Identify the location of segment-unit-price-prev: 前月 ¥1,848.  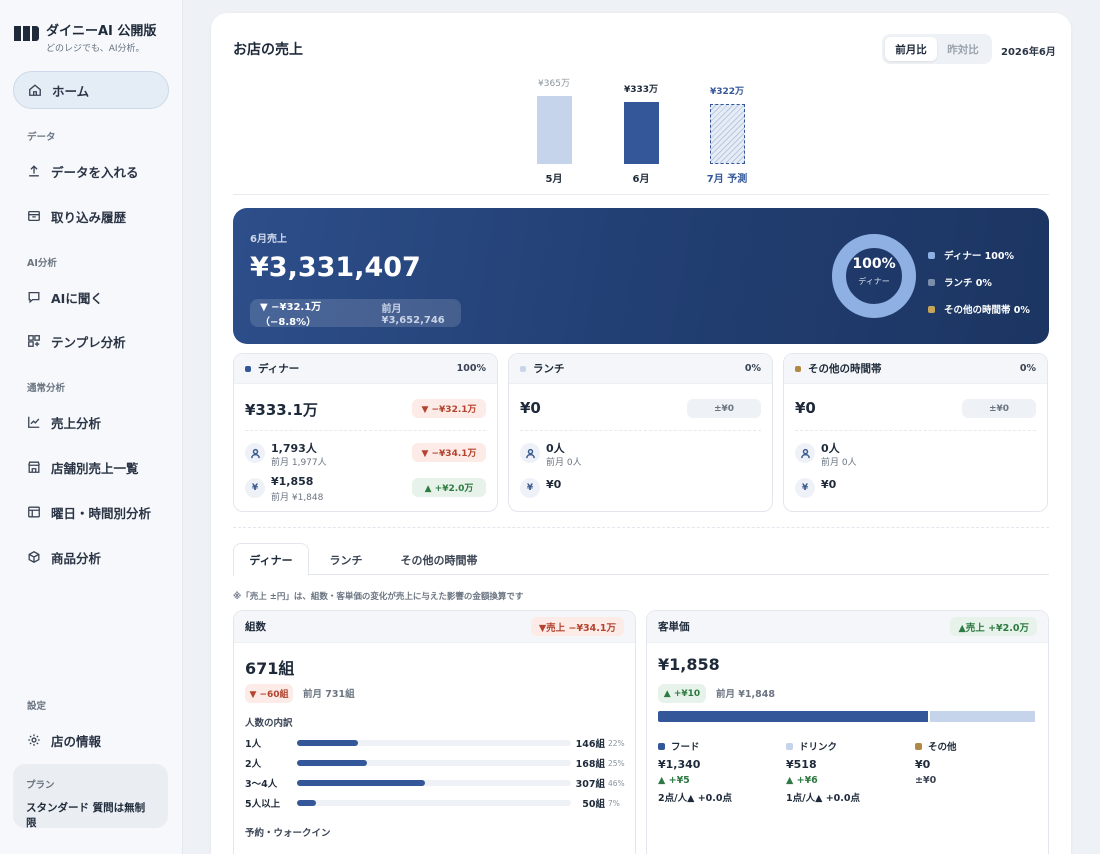
(297, 498).